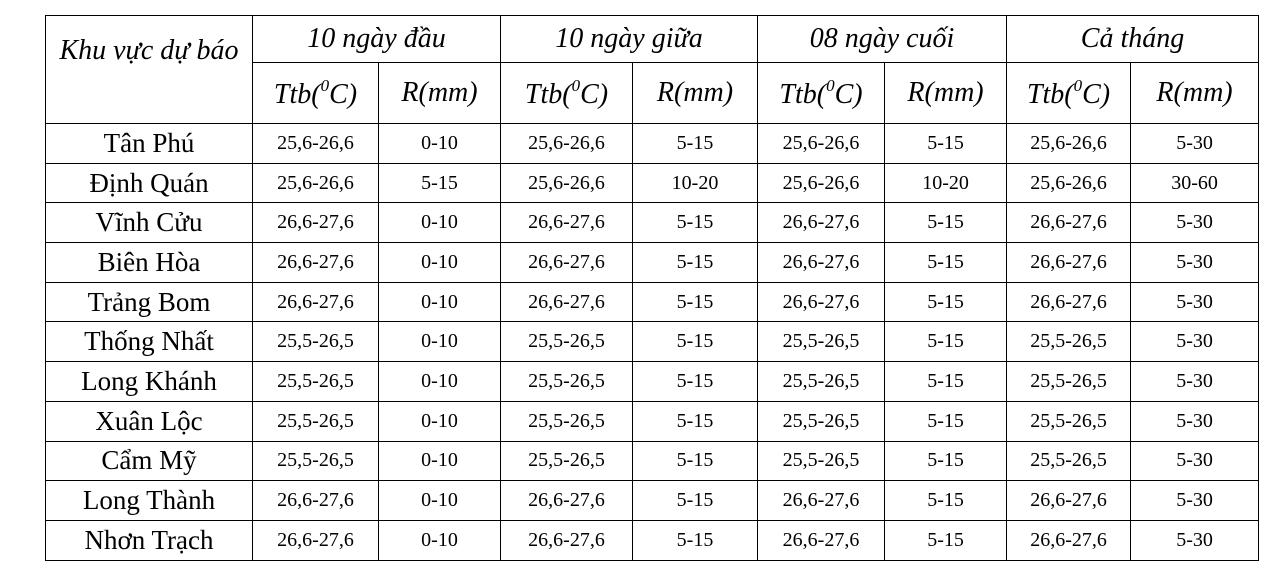 This screenshot has height=575, width=1284. What do you see at coordinates (149, 540) in the screenshot?
I see `area-name: Nhơn Trạch` at bounding box center [149, 540].